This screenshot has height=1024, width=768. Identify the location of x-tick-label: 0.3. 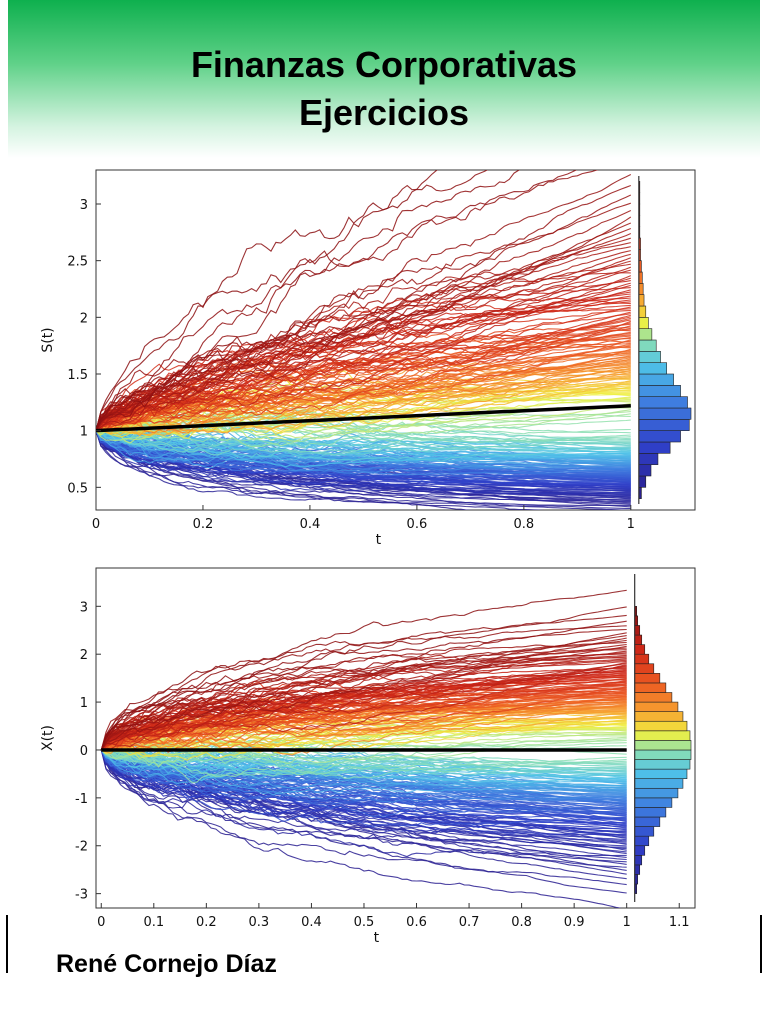
(259, 922).